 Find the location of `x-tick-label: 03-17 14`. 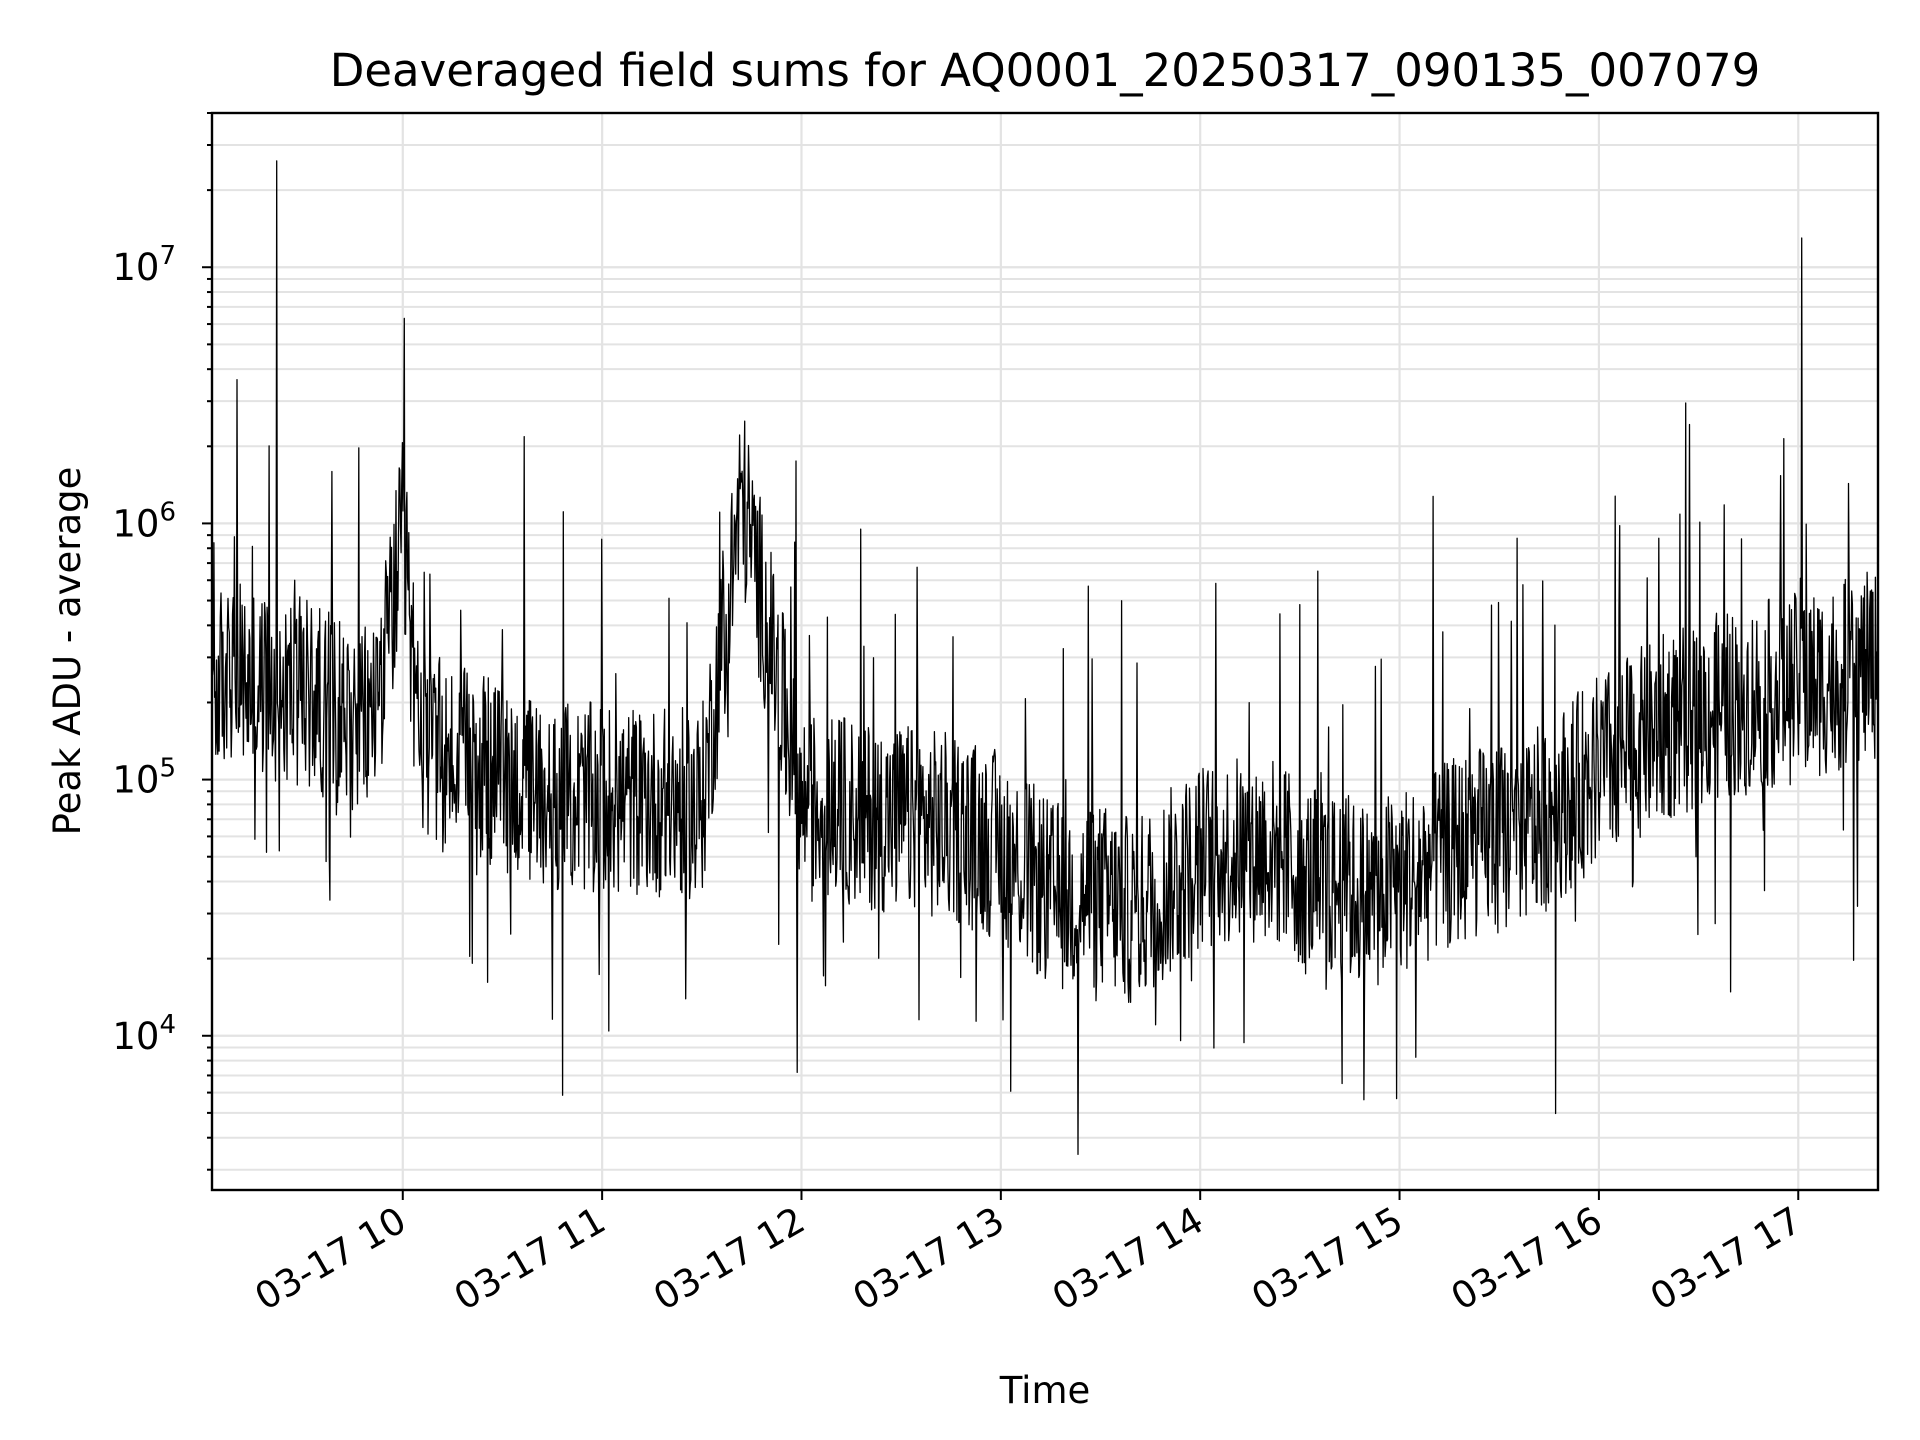

x-tick-label: 03-17 14 is located at coordinates (1128, 1259).